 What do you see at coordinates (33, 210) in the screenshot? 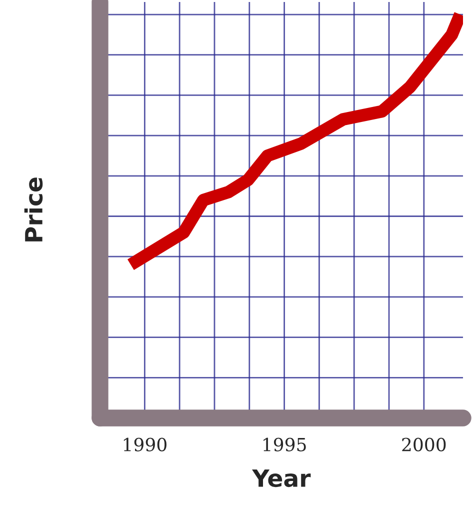
I see `y-axis-title: Price` at bounding box center [33, 210].